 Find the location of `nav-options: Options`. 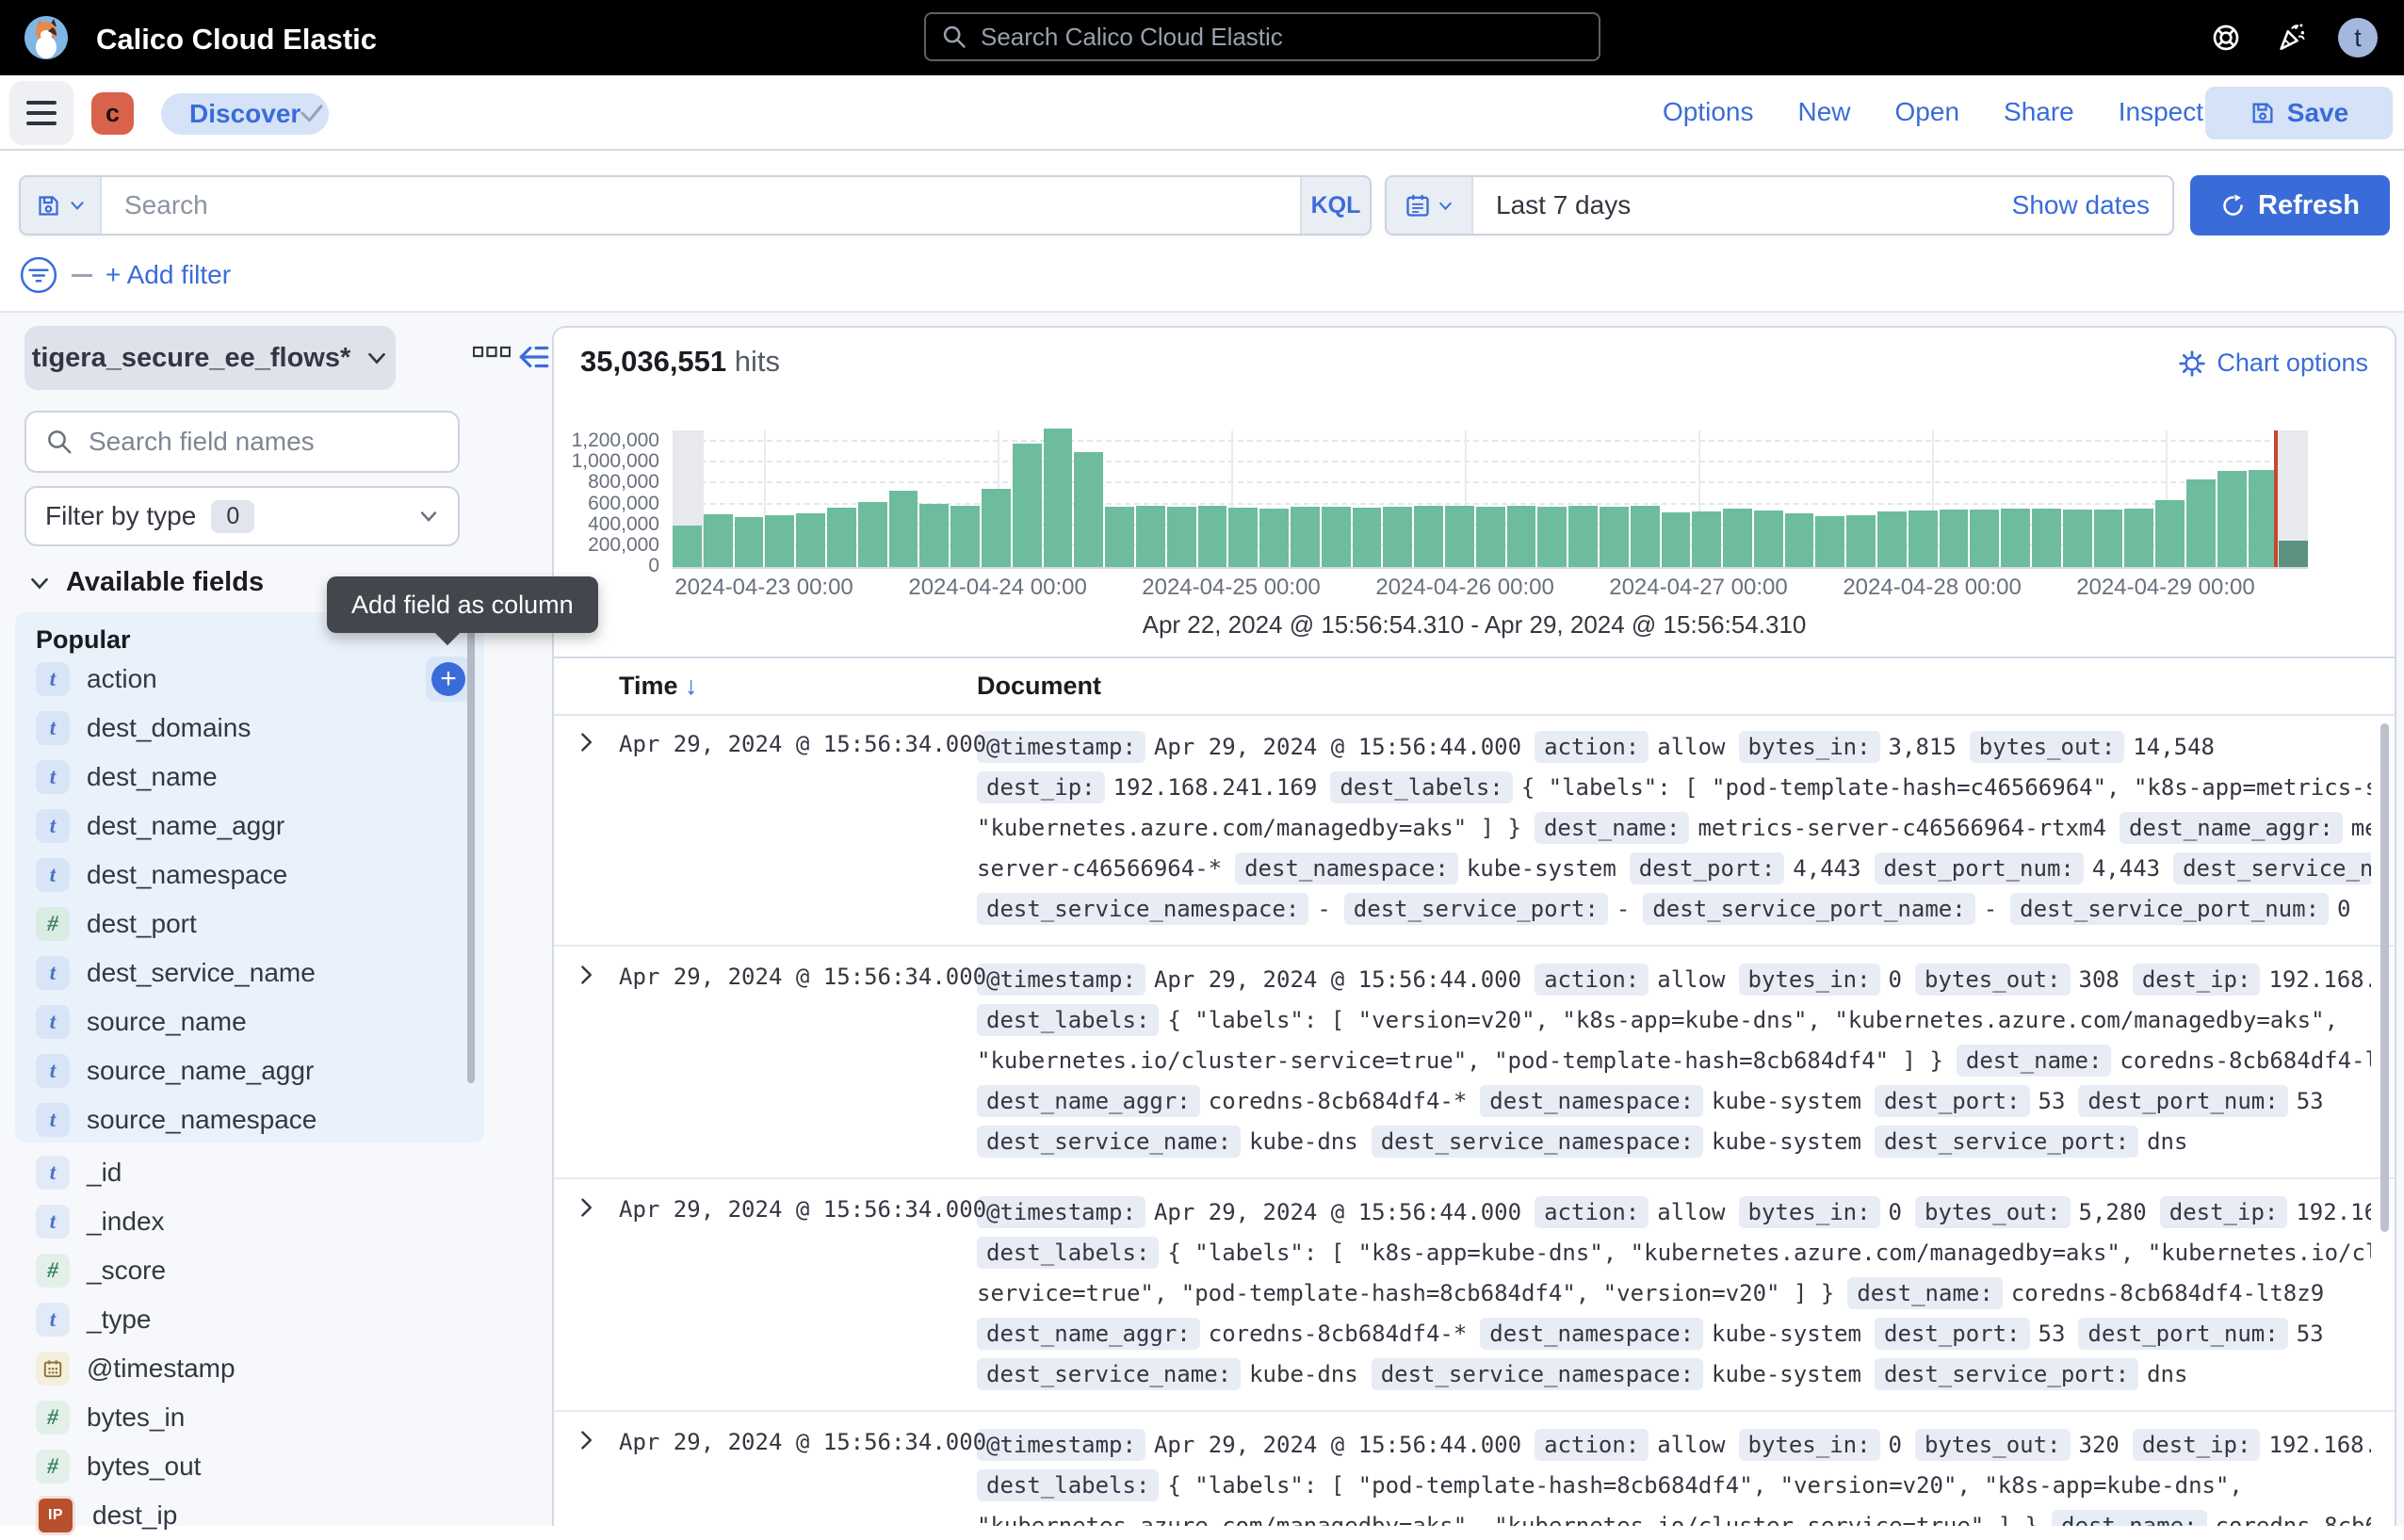

nav-options: Options is located at coordinates (1708, 112).